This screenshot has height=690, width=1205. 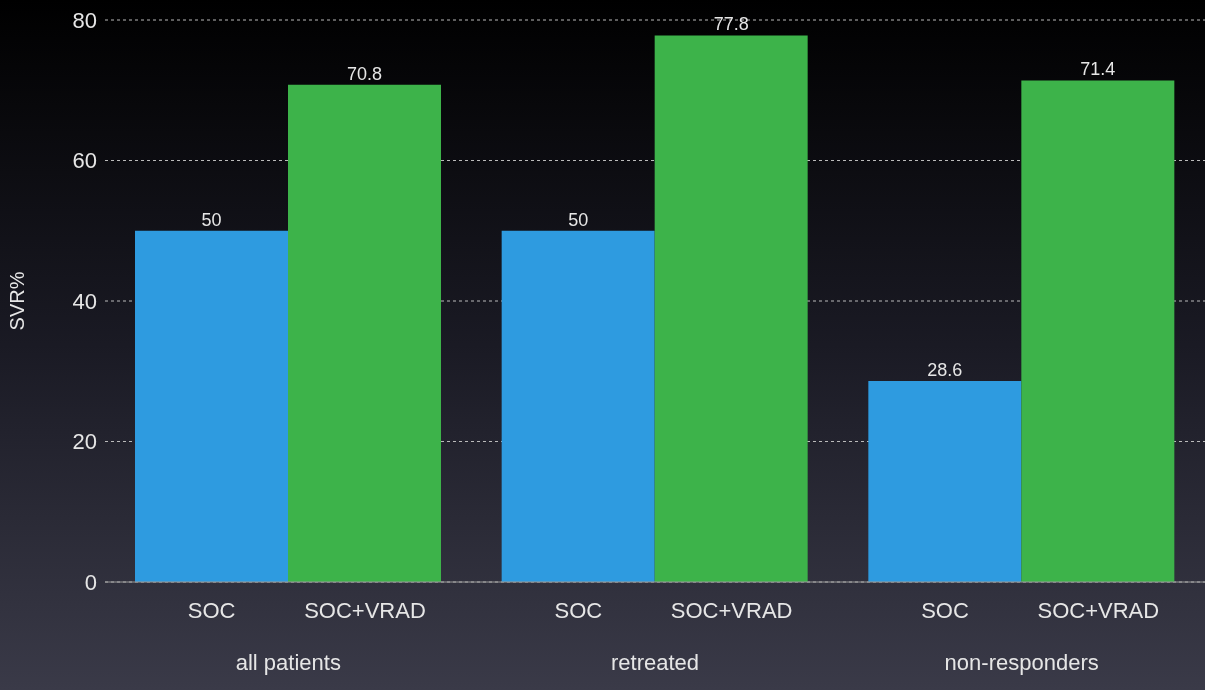 I want to click on y-tick-label: 0, so click(x=90, y=582).